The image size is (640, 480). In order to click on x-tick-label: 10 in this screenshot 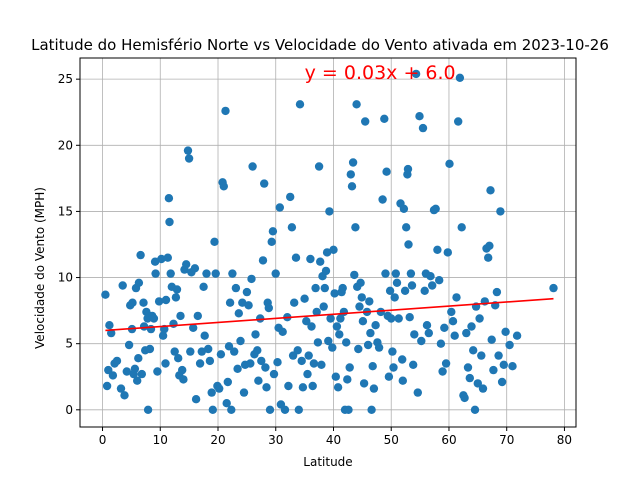, I will do `click(160, 440)`.